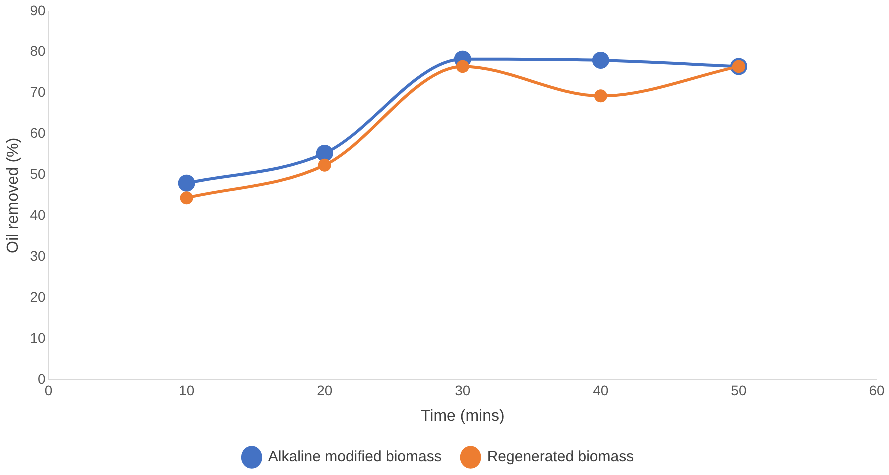  What do you see at coordinates (38, 133) in the screenshot?
I see `y-tick-label: 60` at bounding box center [38, 133].